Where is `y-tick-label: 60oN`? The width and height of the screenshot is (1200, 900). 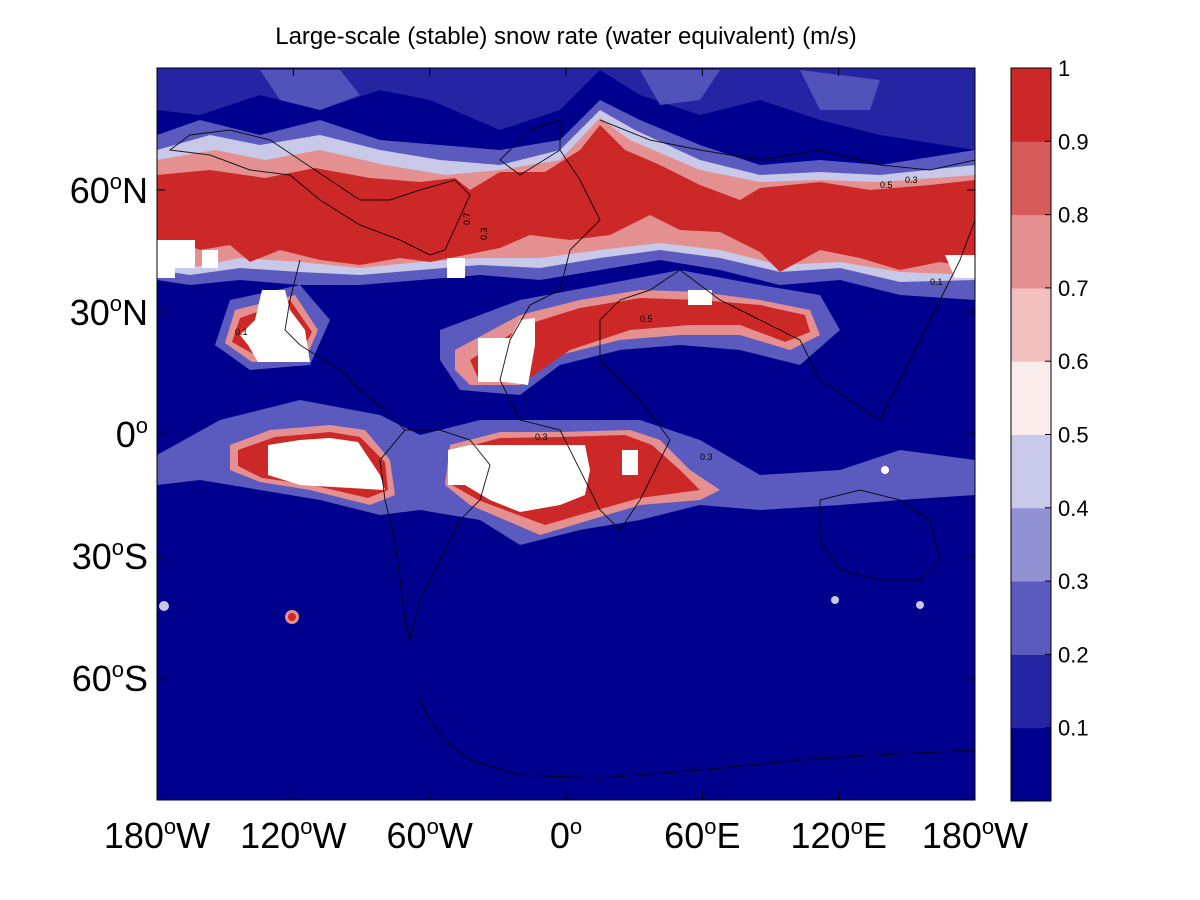 y-tick-label: 60oN is located at coordinates (109, 190).